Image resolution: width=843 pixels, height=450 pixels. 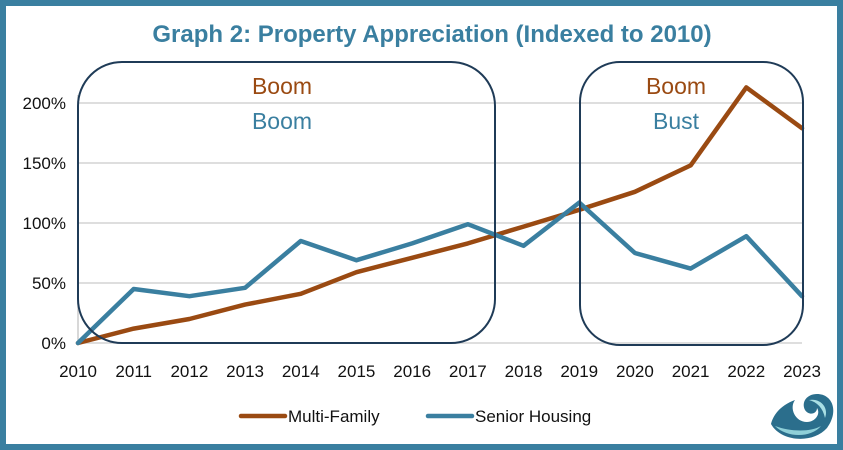 I want to click on y-tick-label: 100%, so click(x=44, y=223).